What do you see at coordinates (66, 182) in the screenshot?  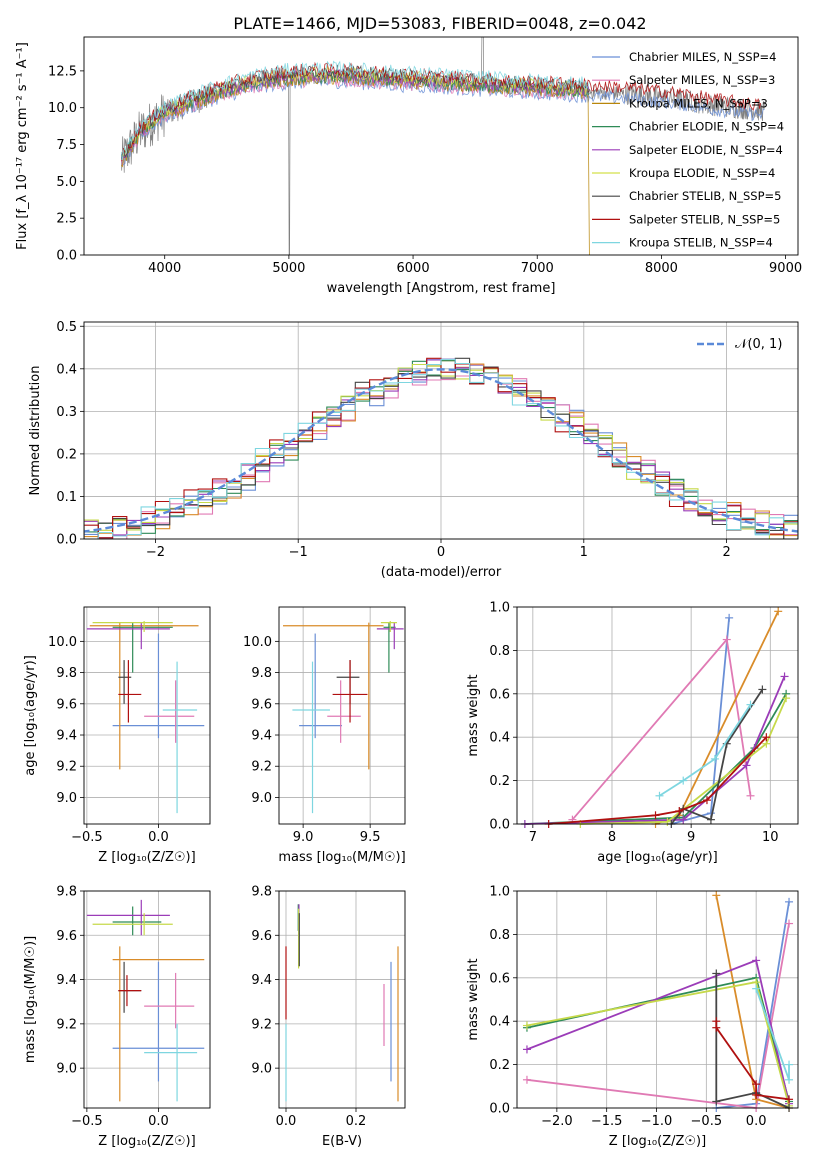 I see `y-tick-label: 5.0` at bounding box center [66, 182].